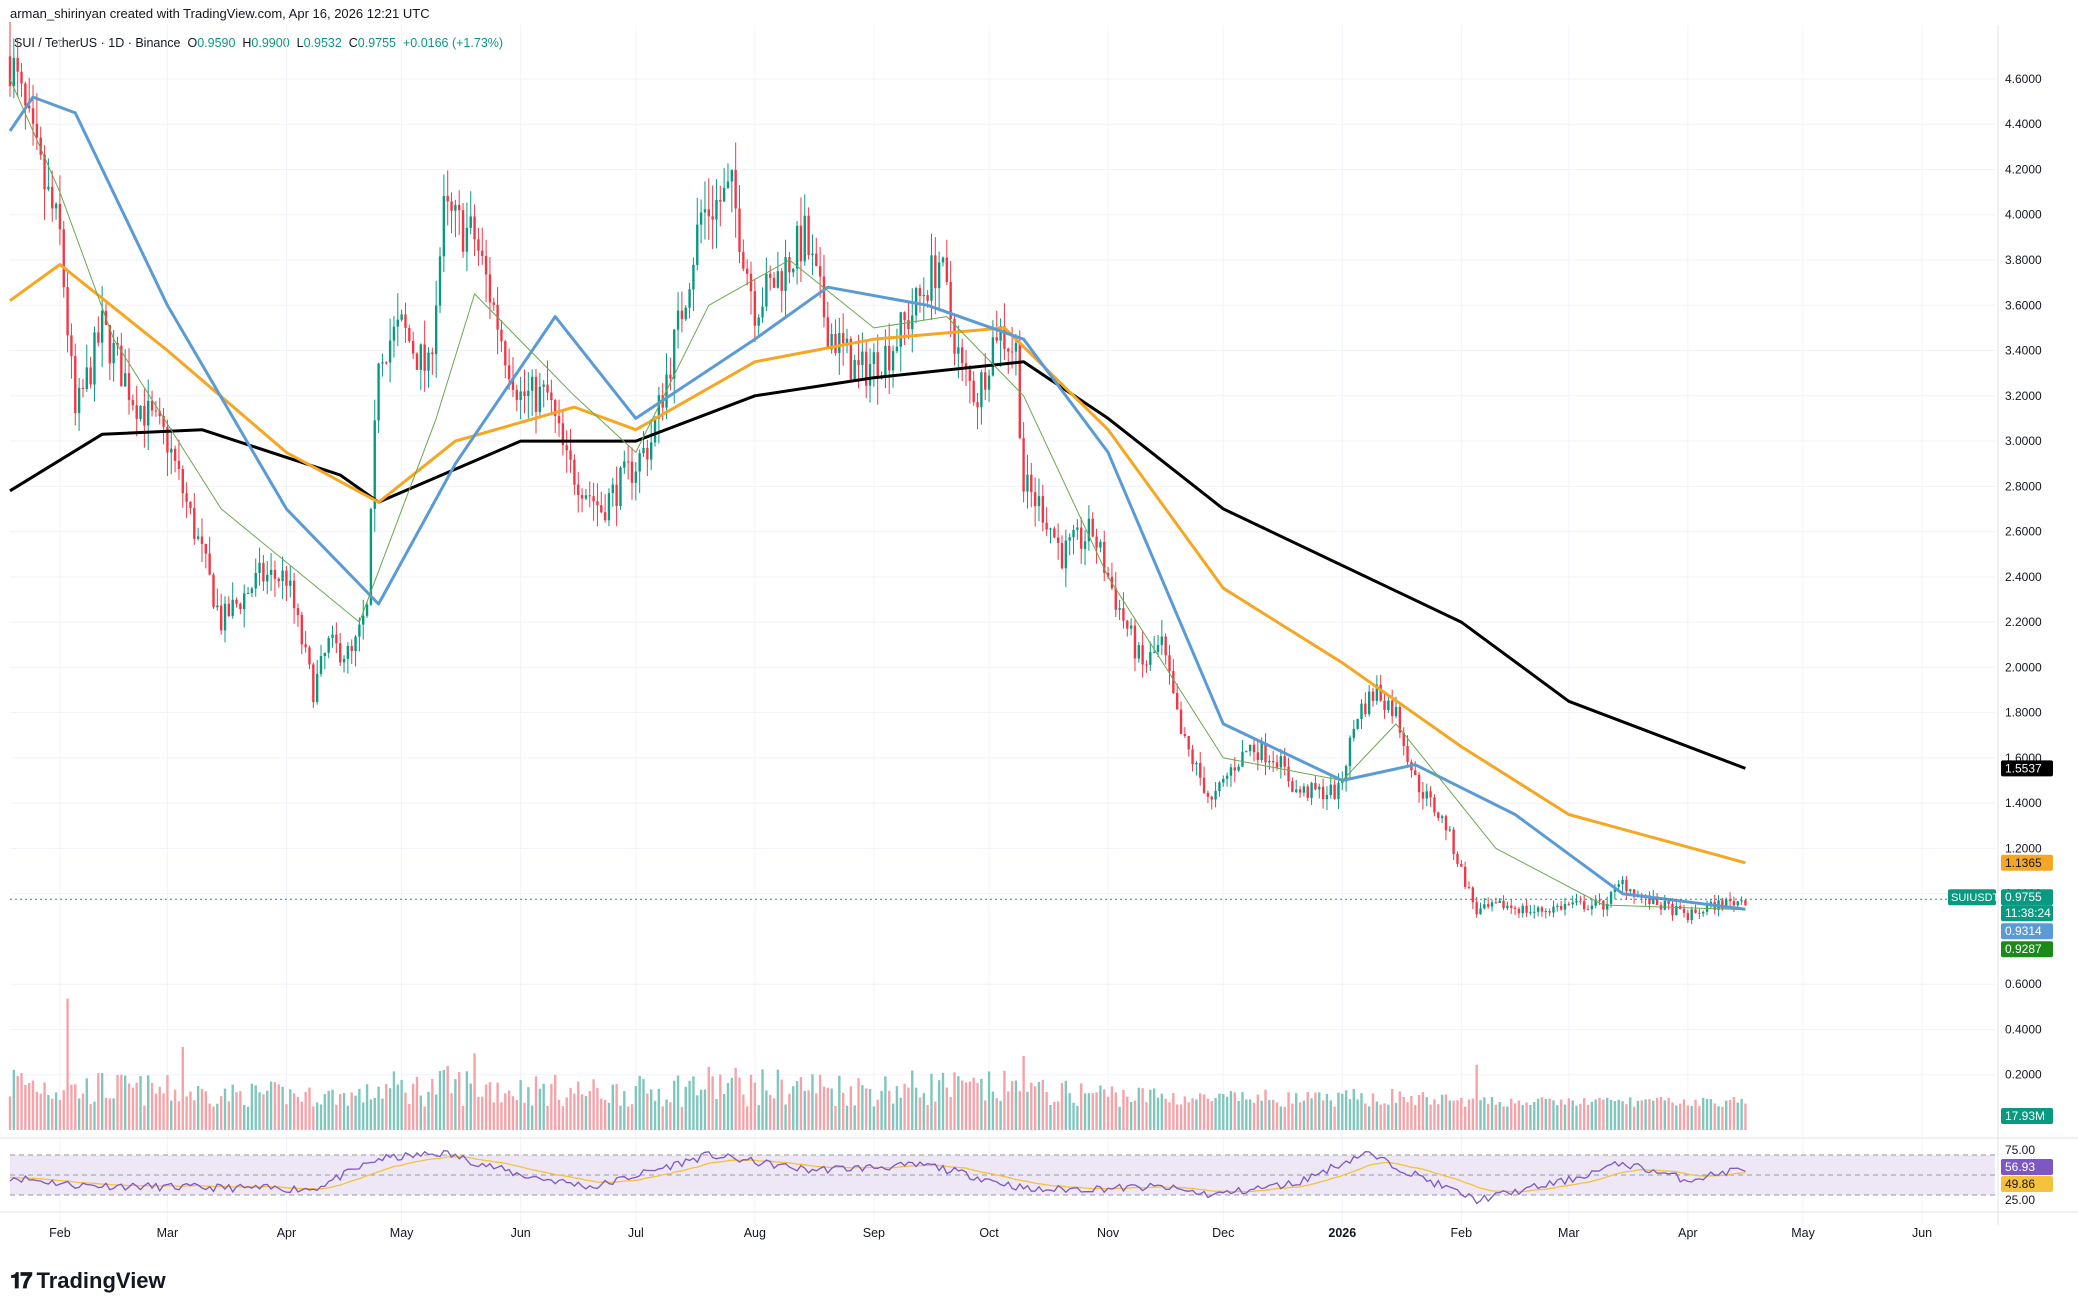 Image resolution: width=2078 pixels, height=1311 pixels. I want to click on tradingview-logo: 𝟏𝟕 TradingView, so click(88, 1281).